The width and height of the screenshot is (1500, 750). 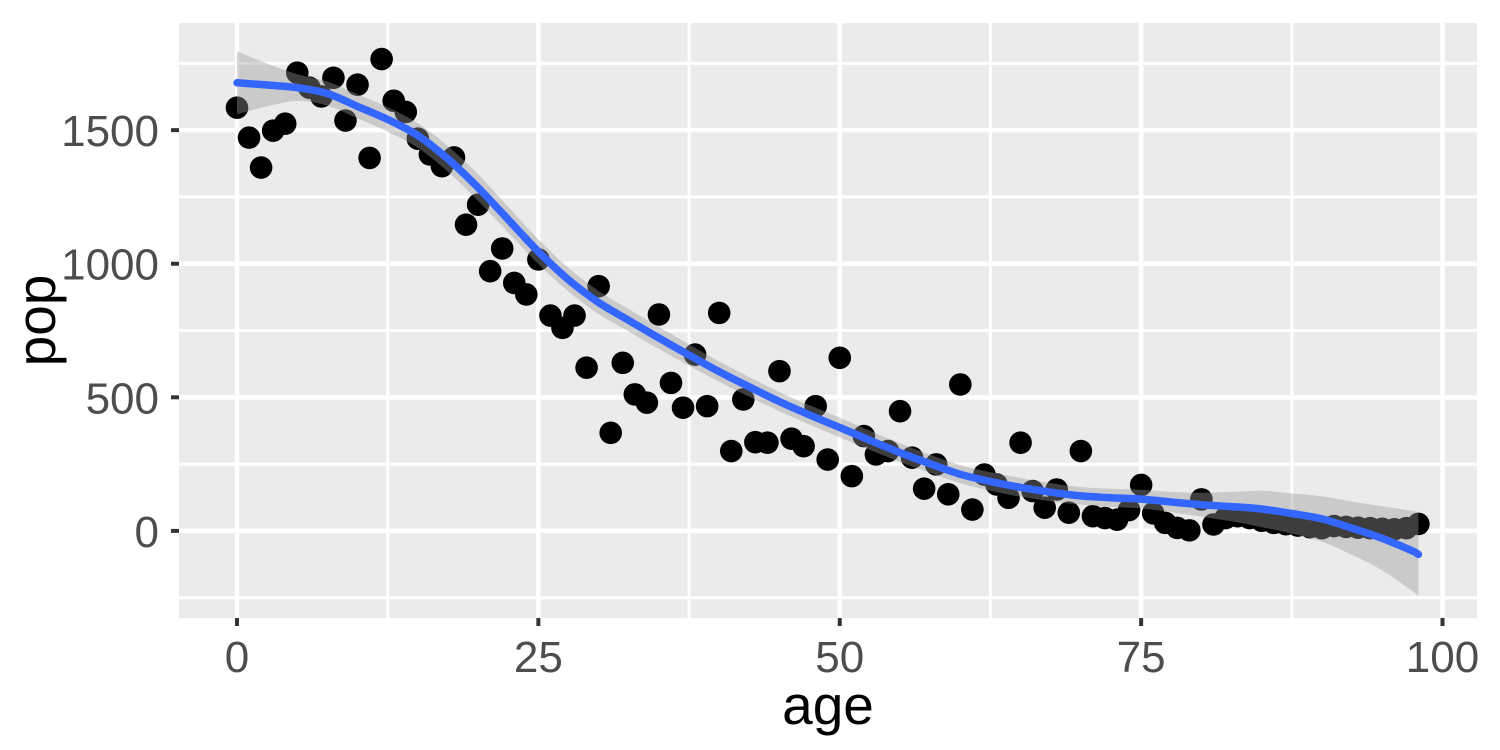 What do you see at coordinates (36, 321) in the screenshot?
I see `y-axis-title: pop` at bounding box center [36, 321].